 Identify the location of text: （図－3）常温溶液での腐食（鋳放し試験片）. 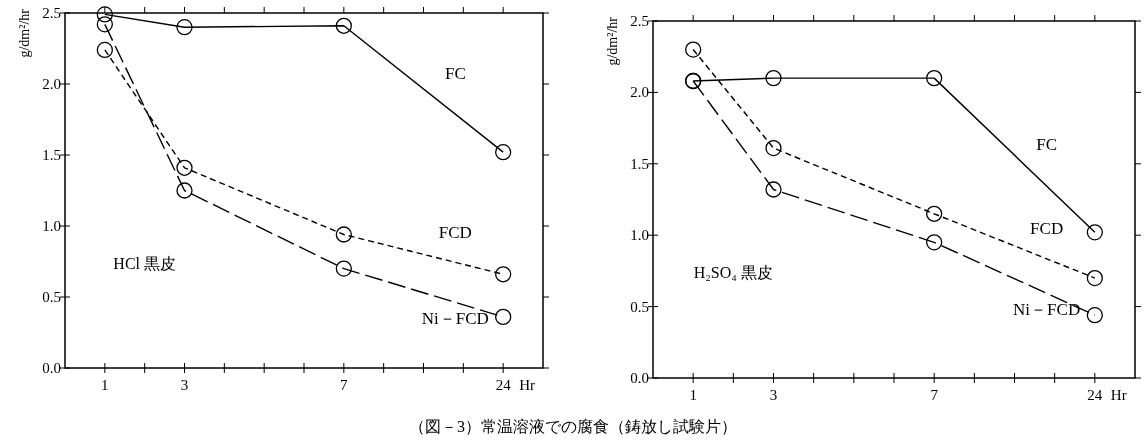
(573, 426).